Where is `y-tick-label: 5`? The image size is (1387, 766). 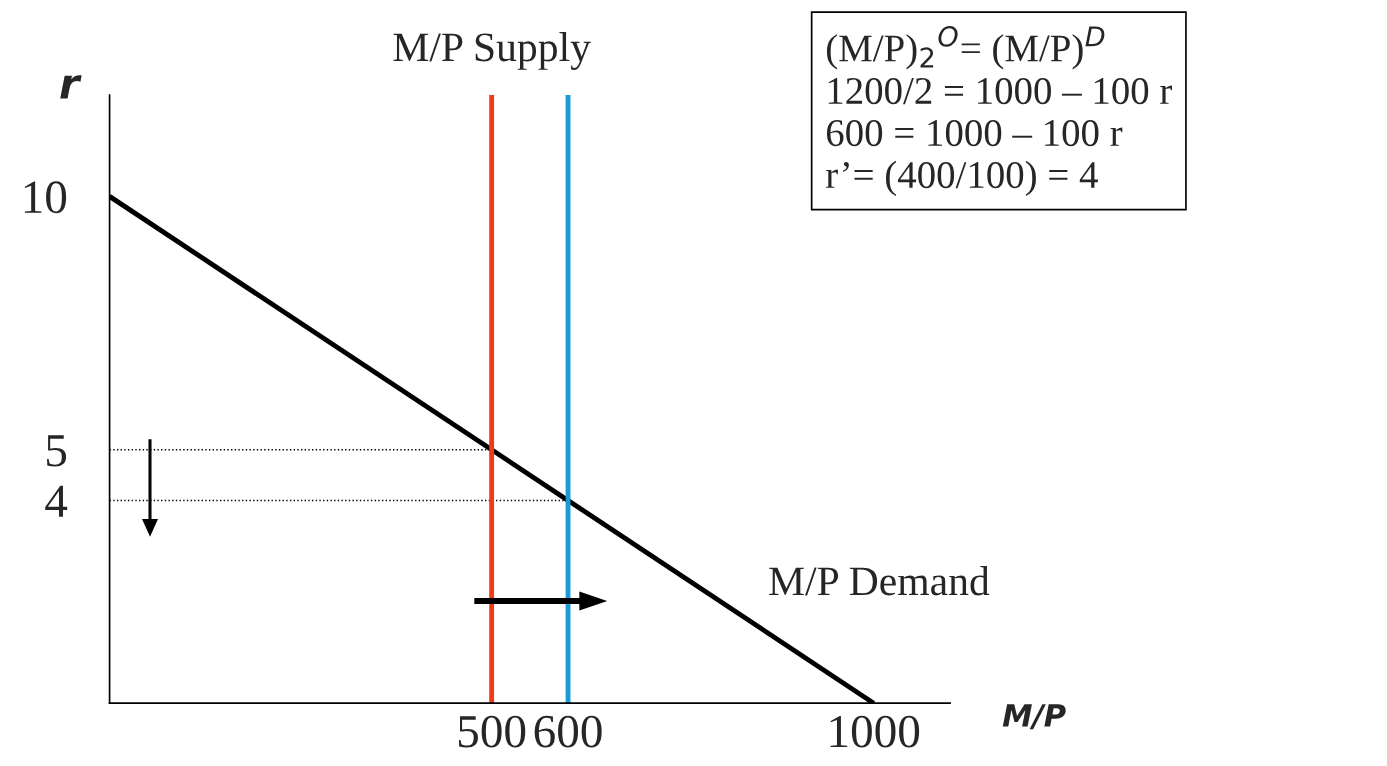
y-tick-label: 5 is located at coordinates (57, 451).